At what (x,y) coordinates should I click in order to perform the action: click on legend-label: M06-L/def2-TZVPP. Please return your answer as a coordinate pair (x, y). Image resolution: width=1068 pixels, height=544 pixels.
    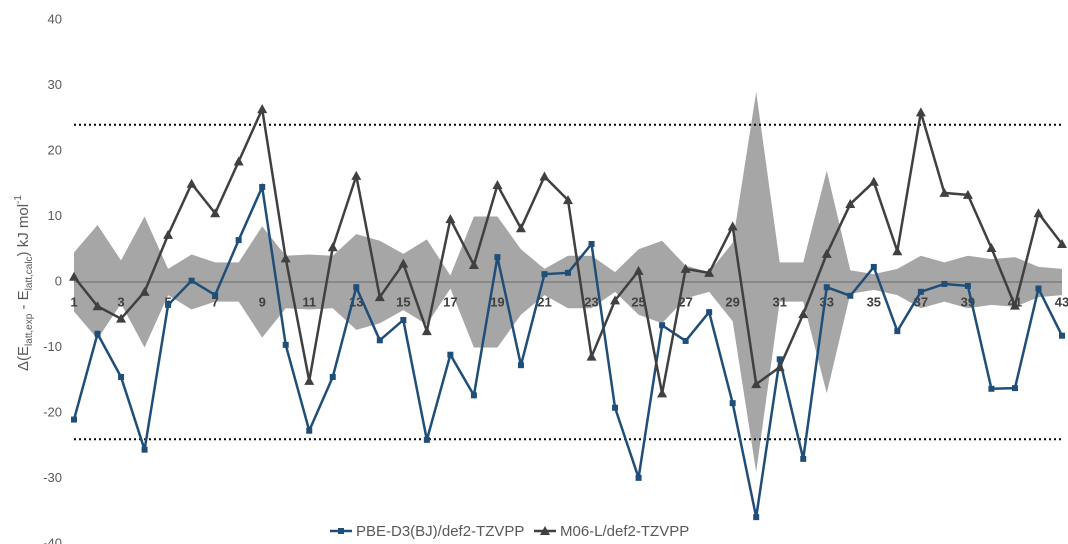
    Looking at the image, I should click on (624, 531).